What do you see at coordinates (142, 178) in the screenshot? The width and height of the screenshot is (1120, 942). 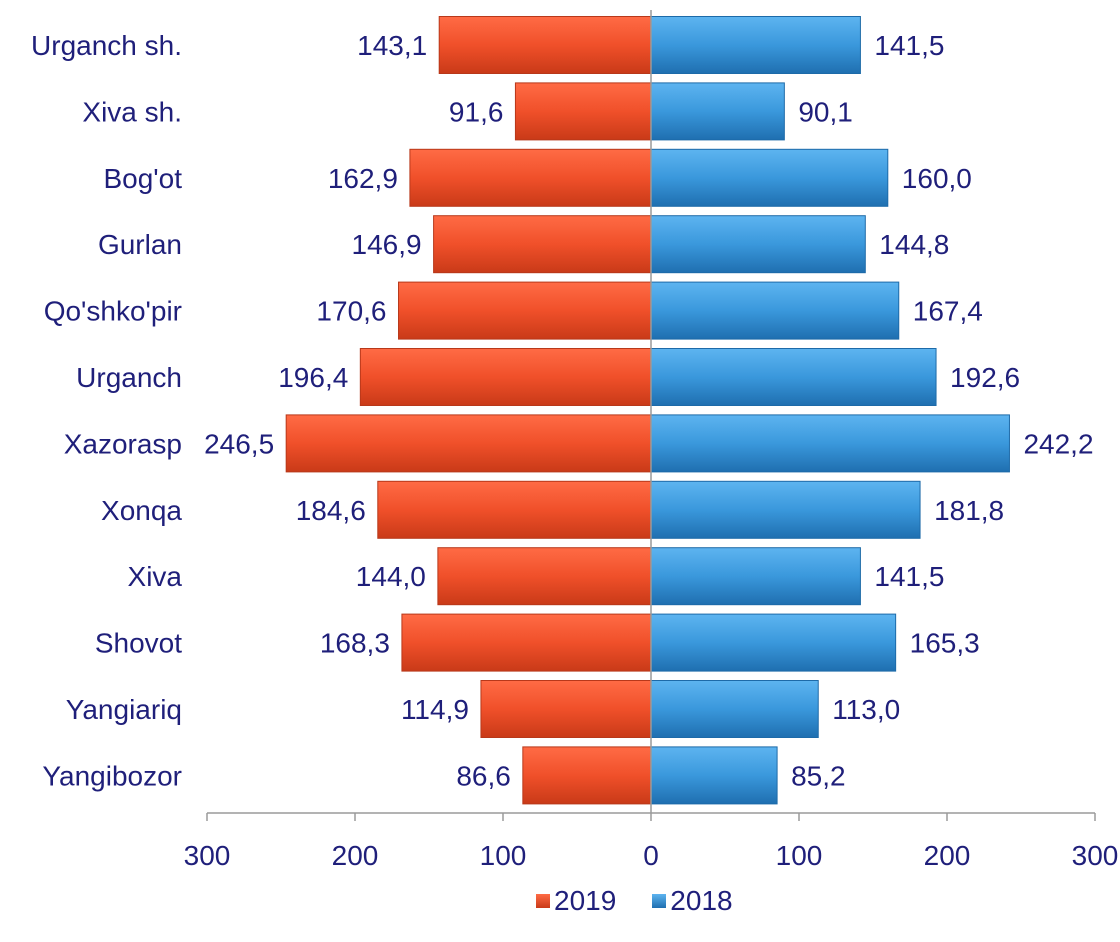 I see `category-label-2: Bog'ot` at bounding box center [142, 178].